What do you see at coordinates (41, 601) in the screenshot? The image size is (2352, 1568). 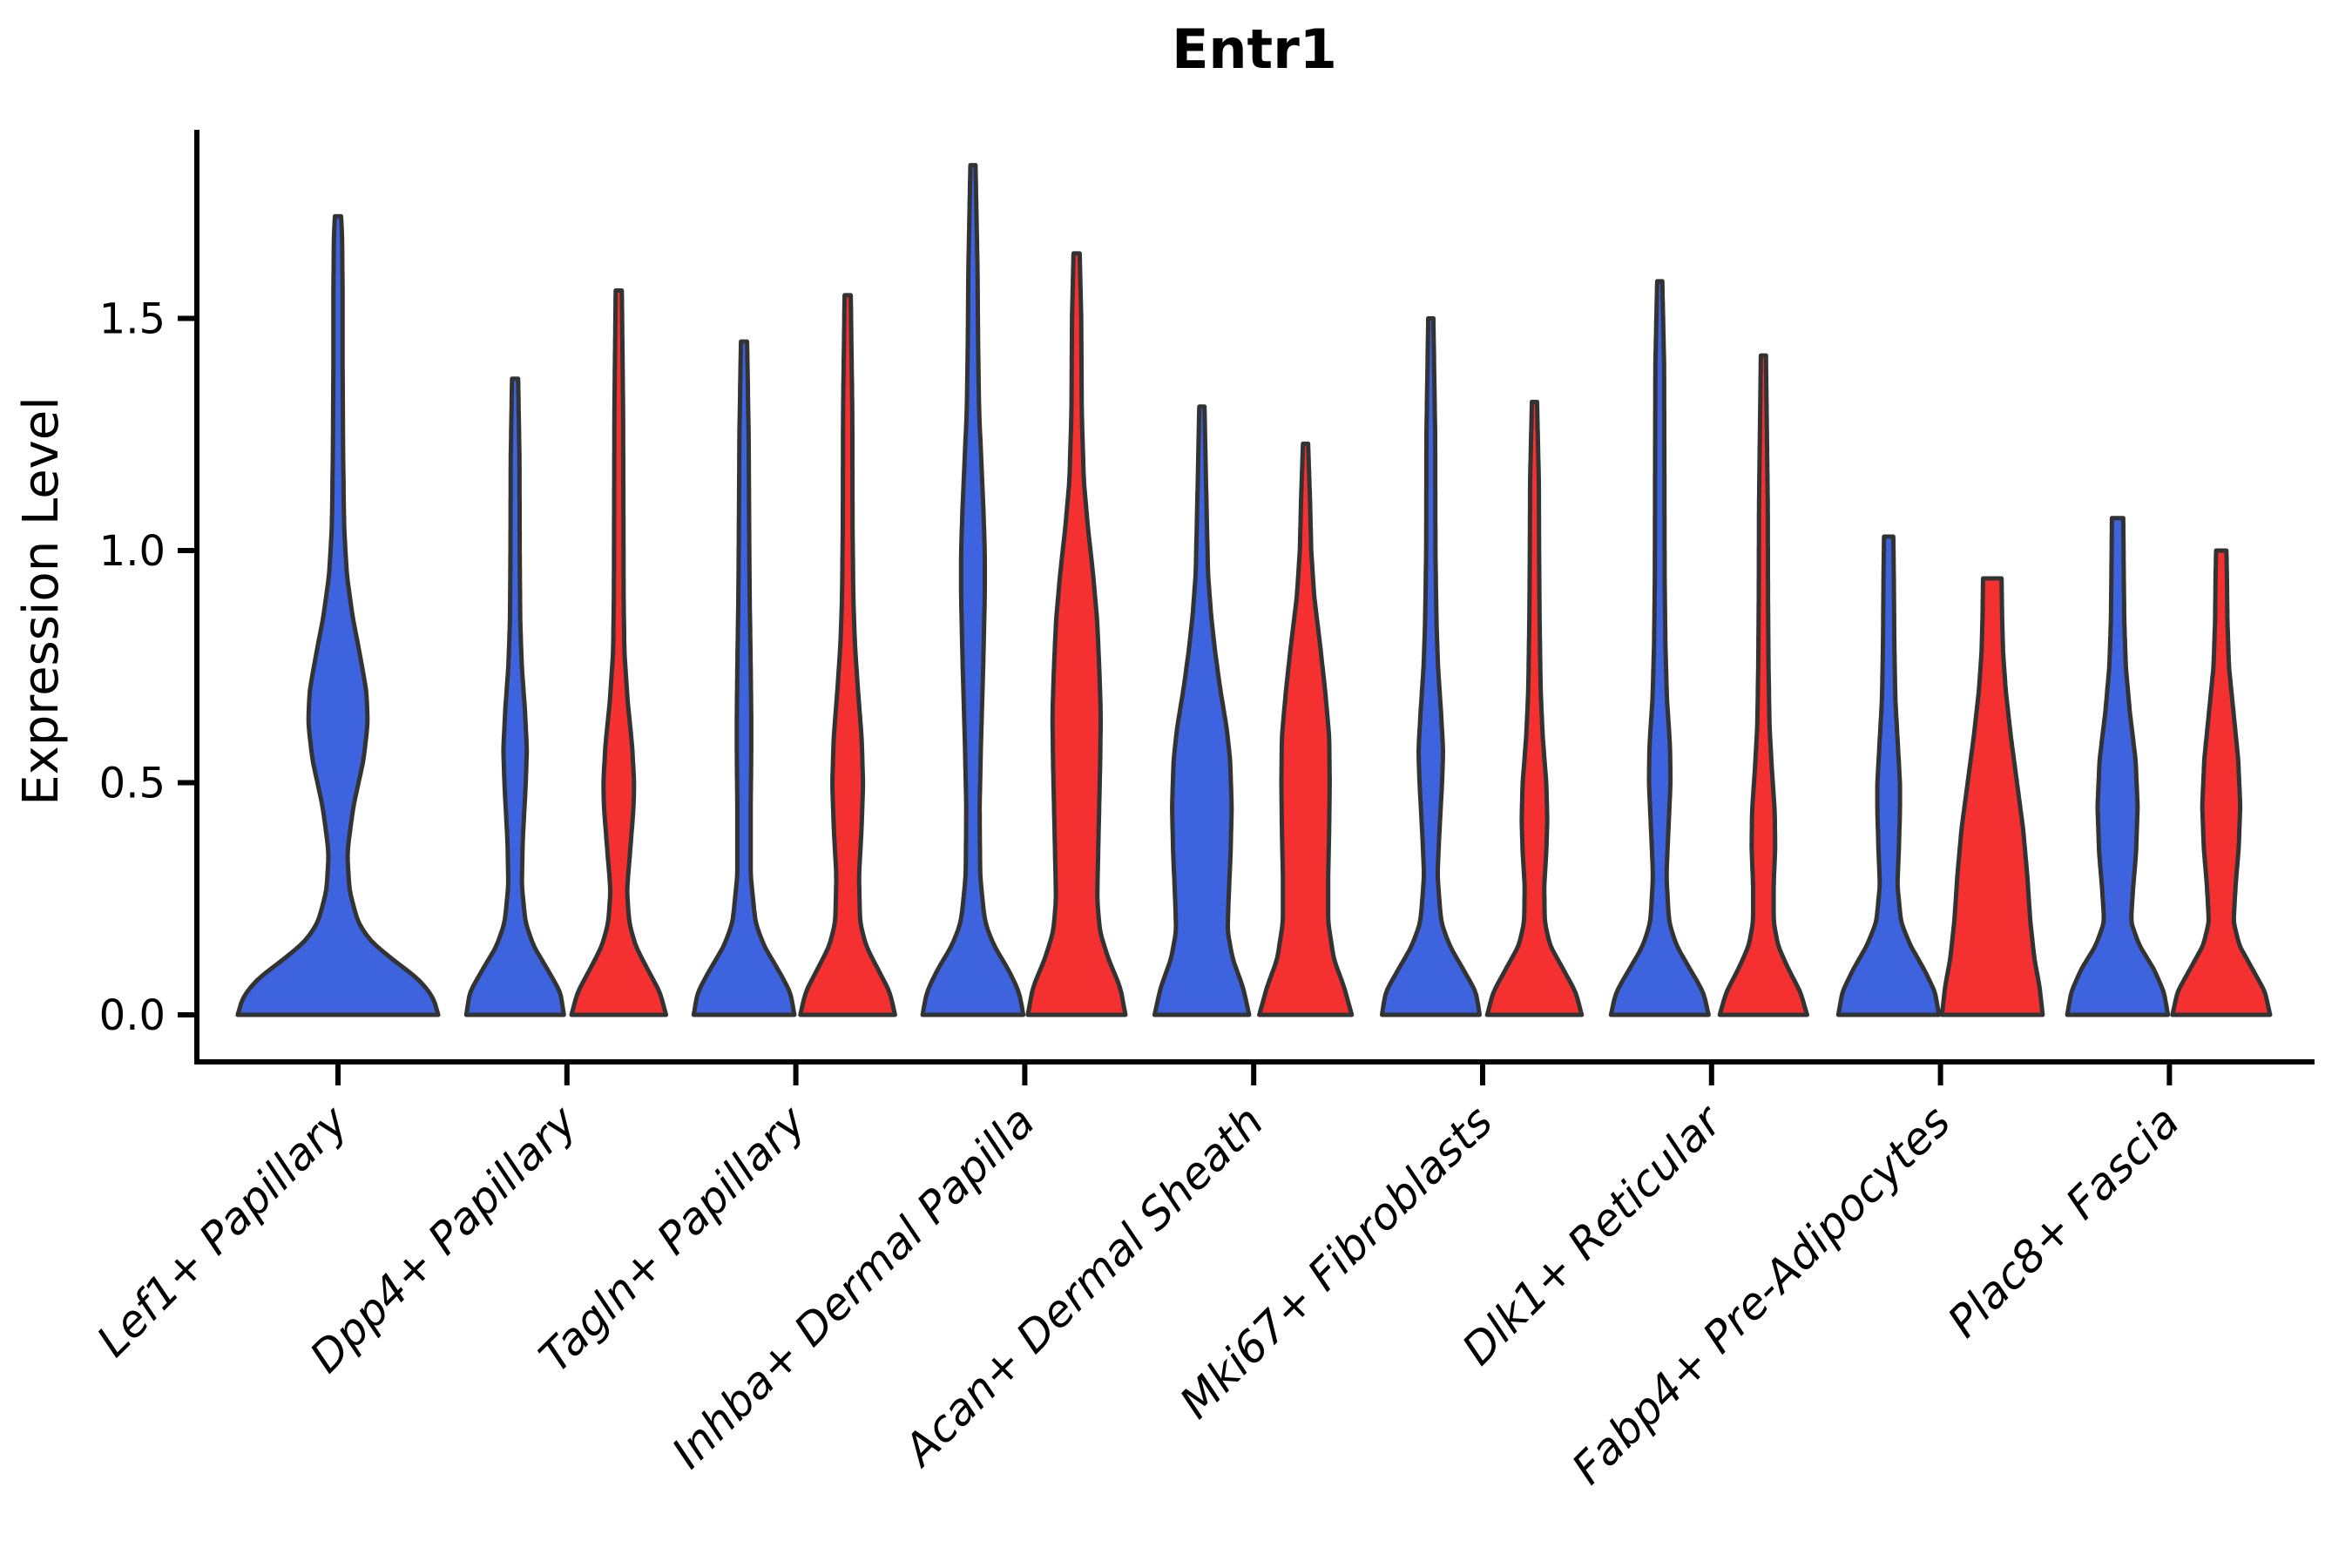 I see `y-axis-label: Expression Level` at bounding box center [41, 601].